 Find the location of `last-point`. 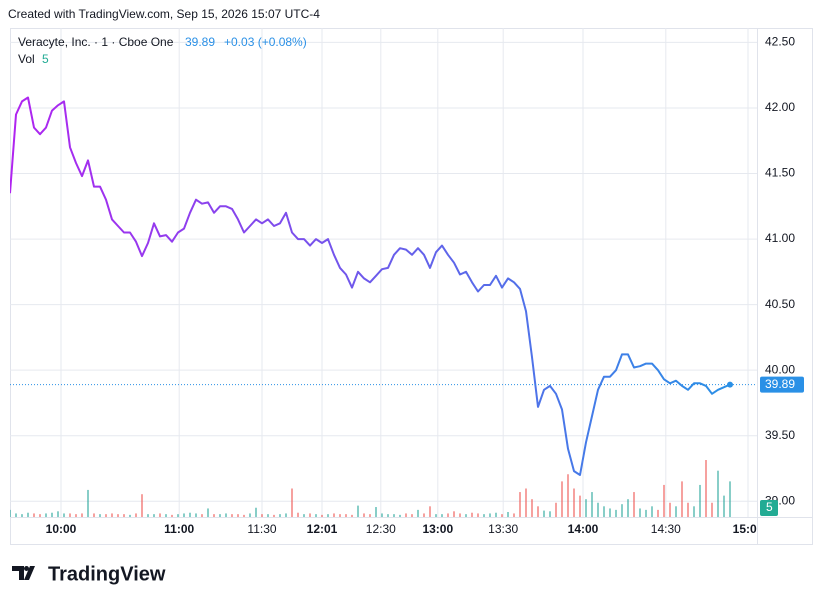

last-point is located at coordinates (730, 384).